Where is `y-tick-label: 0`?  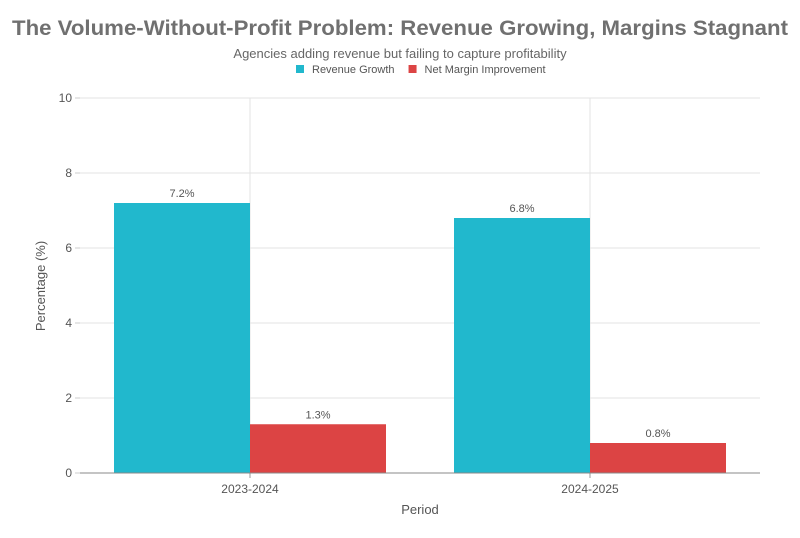
y-tick-label: 0 is located at coordinates (68, 473).